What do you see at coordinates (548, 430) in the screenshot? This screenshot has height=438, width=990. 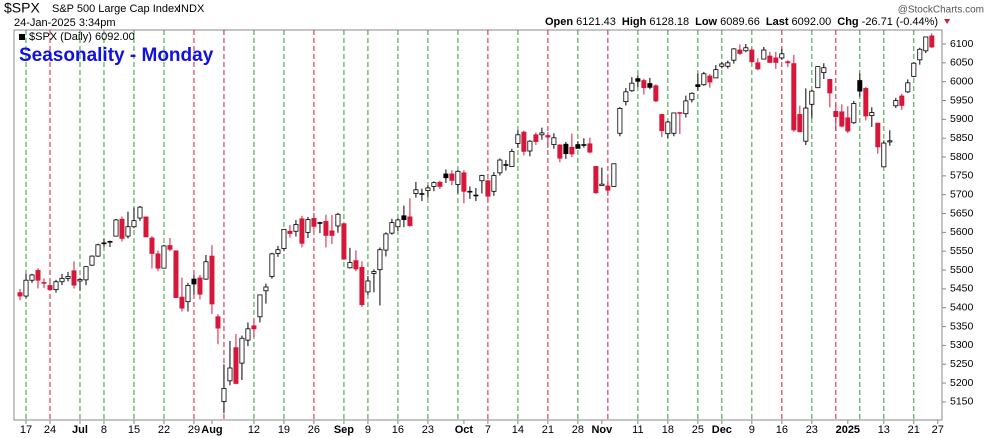 I see `x-tick-label: 21` at bounding box center [548, 430].